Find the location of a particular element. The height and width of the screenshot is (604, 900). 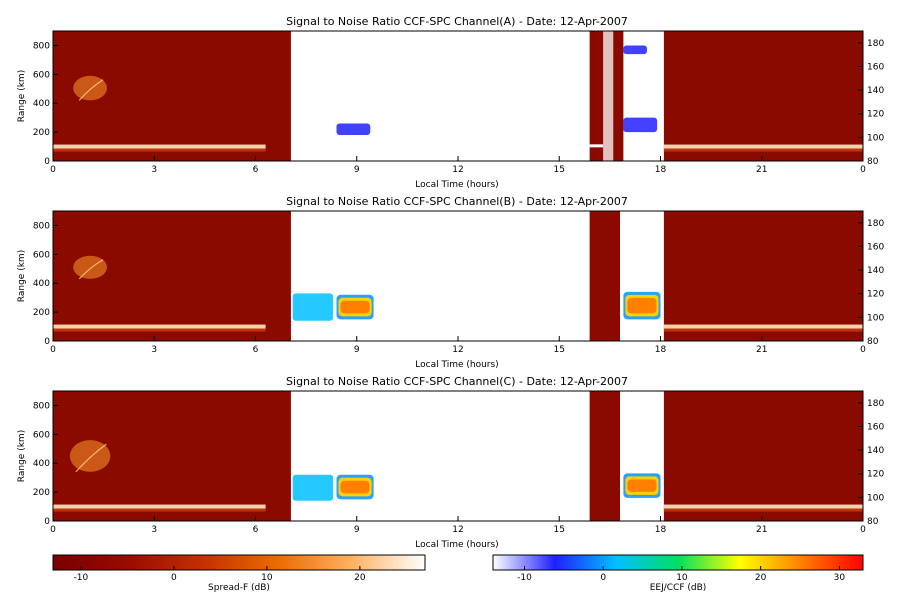

gap-trace is located at coordinates (596, 146).